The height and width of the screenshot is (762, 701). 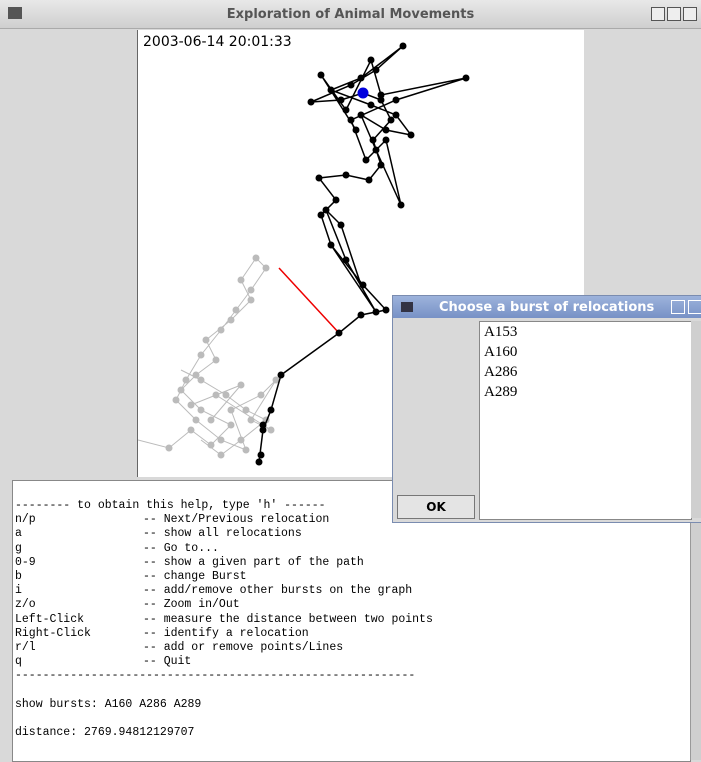 I want to click on command-description: -- show all relocations, so click(x=222, y=534).